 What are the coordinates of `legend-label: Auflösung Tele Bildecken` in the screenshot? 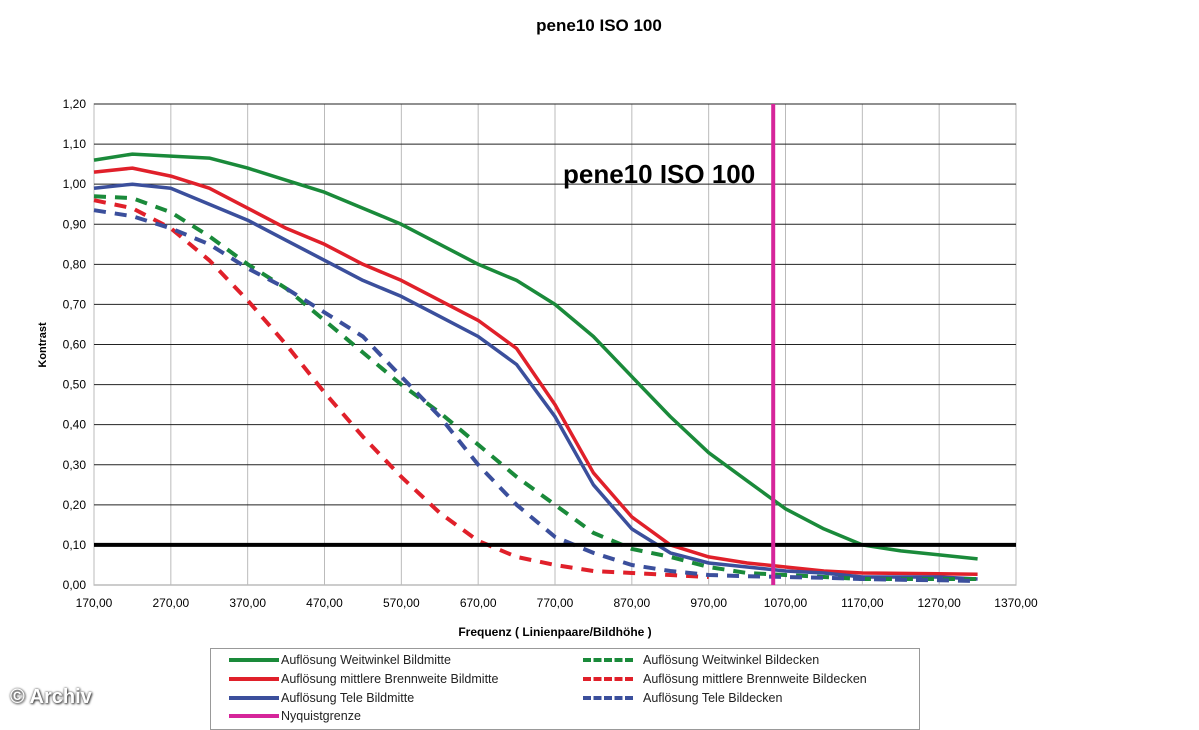 It's located at (713, 698).